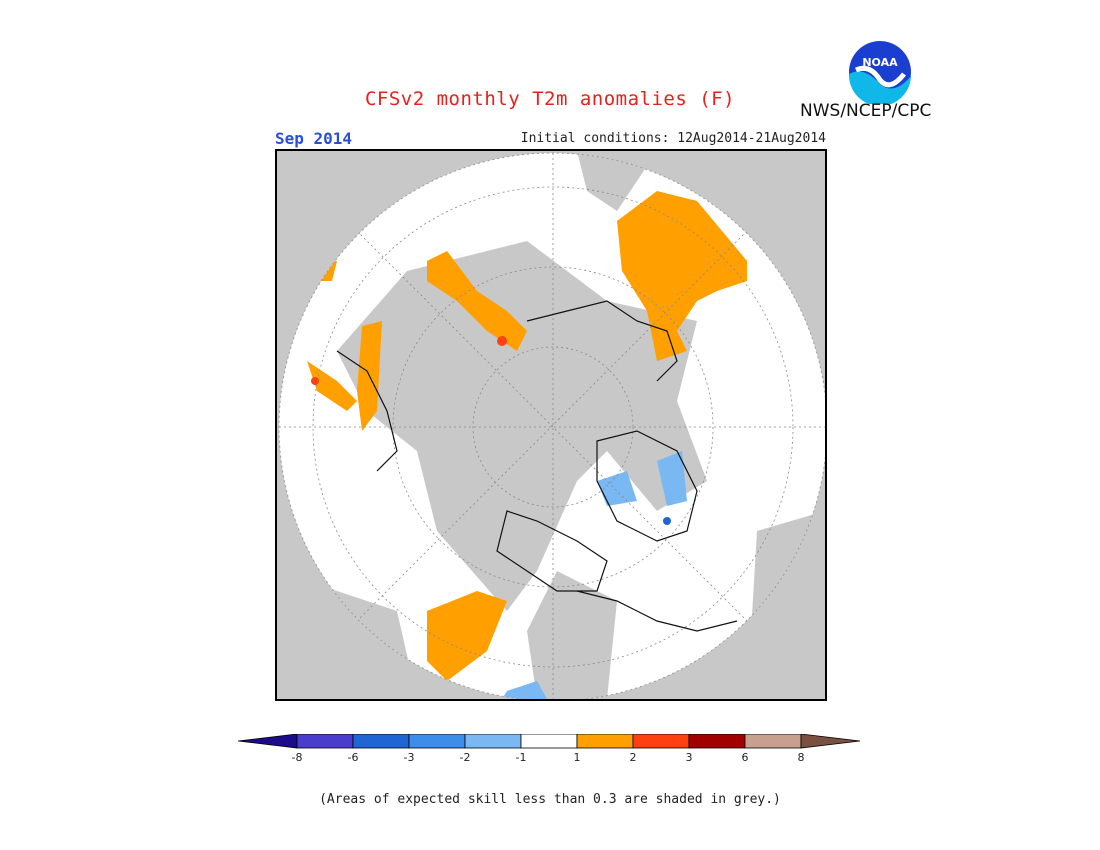  What do you see at coordinates (297, 757) in the screenshot?
I see `legend-tick-label: -8` at bounding box center [297, 757].